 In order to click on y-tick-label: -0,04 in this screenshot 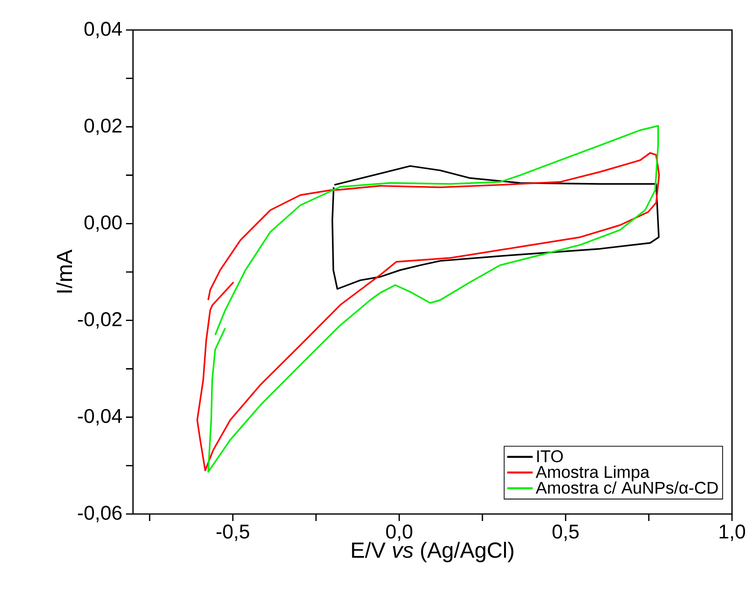, I will do `click(100, 417)`.